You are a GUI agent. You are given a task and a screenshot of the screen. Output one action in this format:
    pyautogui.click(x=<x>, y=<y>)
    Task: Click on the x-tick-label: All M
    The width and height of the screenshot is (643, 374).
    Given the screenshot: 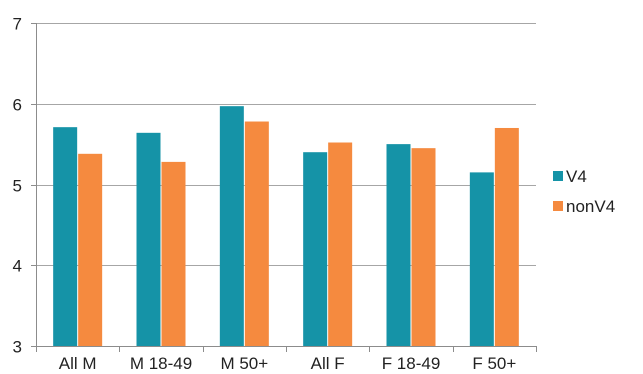 What is the action you would take?
    pyautogui.click(x=78, y=363)
    